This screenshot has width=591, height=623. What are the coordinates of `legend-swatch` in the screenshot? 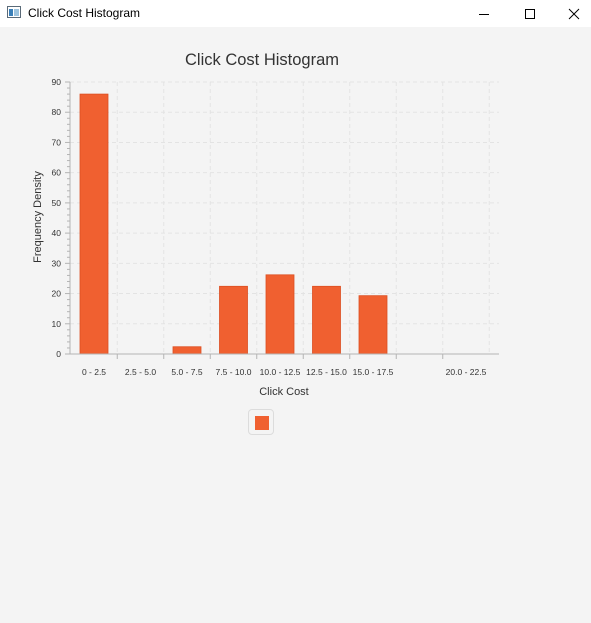 It's located at (262, 423).